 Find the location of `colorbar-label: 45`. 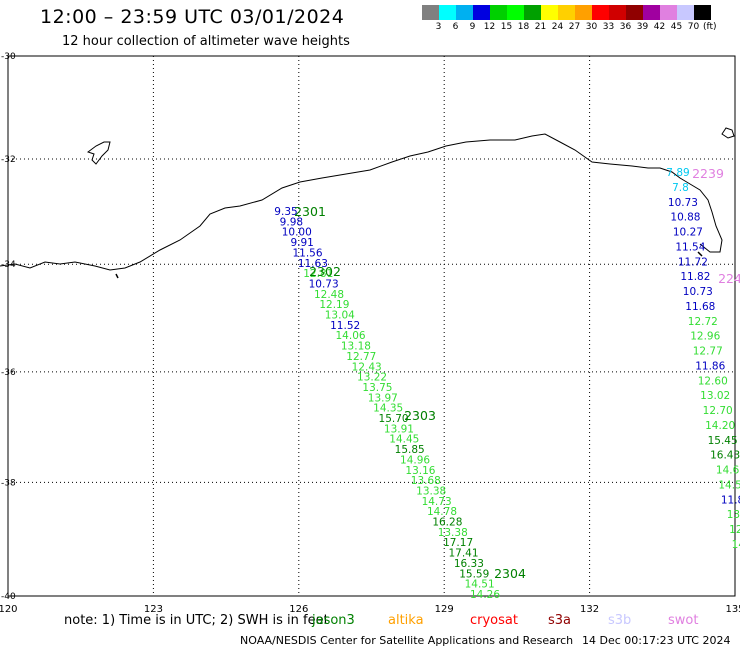

colorbar-label: 45 is located at coordinates (676, 27).